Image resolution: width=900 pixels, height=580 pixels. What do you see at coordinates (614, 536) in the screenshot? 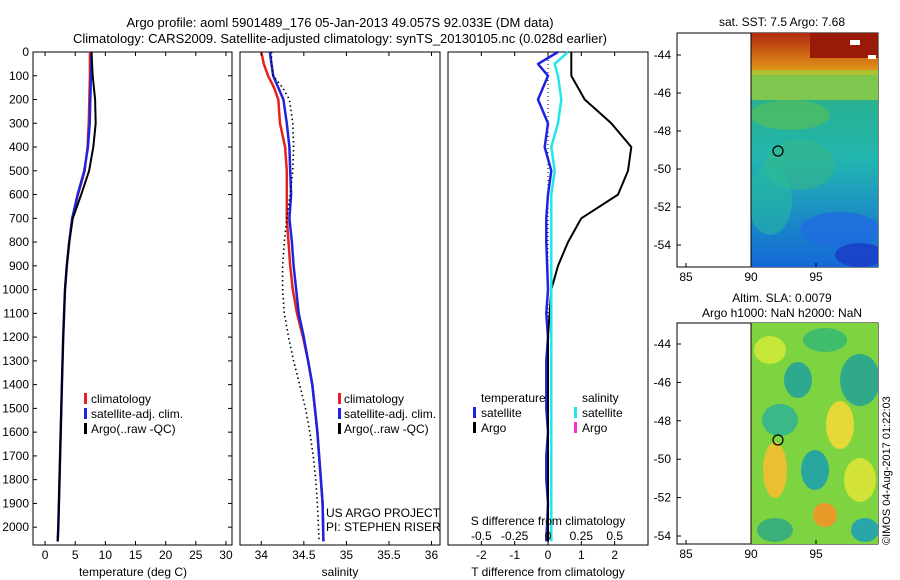
I see `top-tick-label: 0.5` at bounding box center [614, 536].